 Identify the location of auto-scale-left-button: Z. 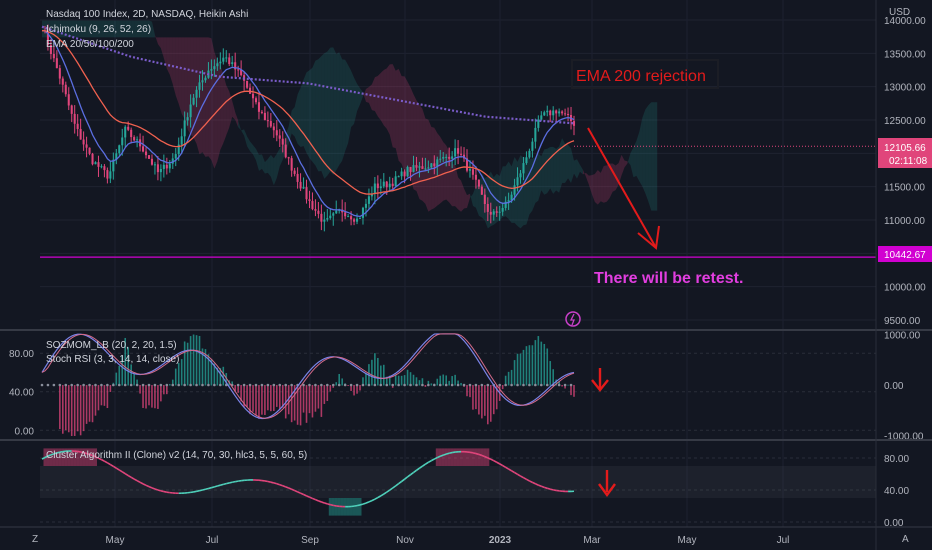
(35, 539).